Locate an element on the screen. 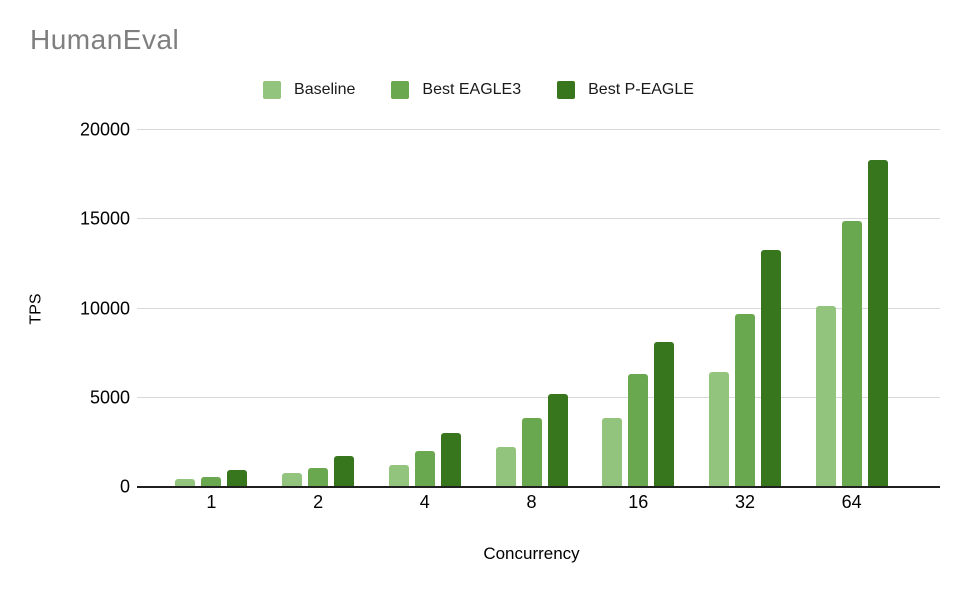 The image size is (957, 594). y-tick-label-5000: 5000 is located at coordinates (109, 397).